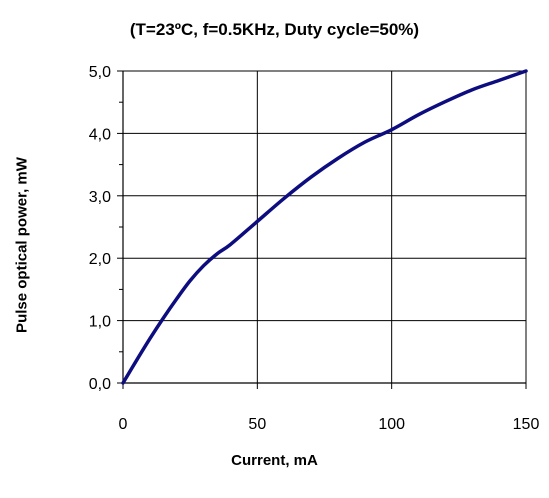 This screenshot has width=549, height=498. I want to click on y-tick-label: 2,0, so click(100, 259).